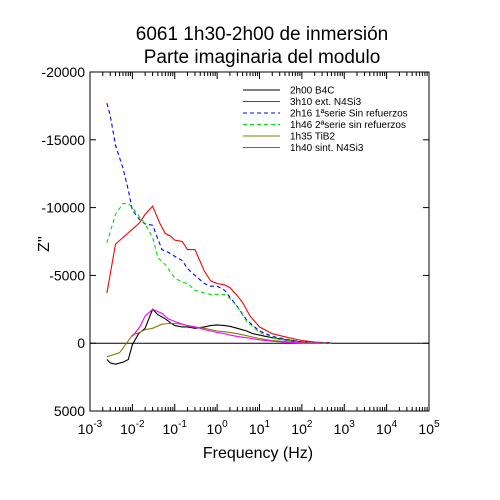 The width and height of the screenshot is (500, 500). I want to click on x-tick-label: 10⁻¹, so click(175, 428).